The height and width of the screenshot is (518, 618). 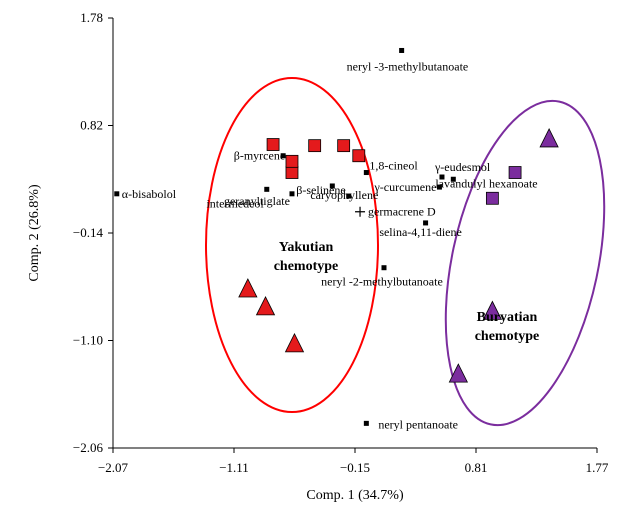 I want to click on loading-label: caryophyllene, so click(x=344, y=195).